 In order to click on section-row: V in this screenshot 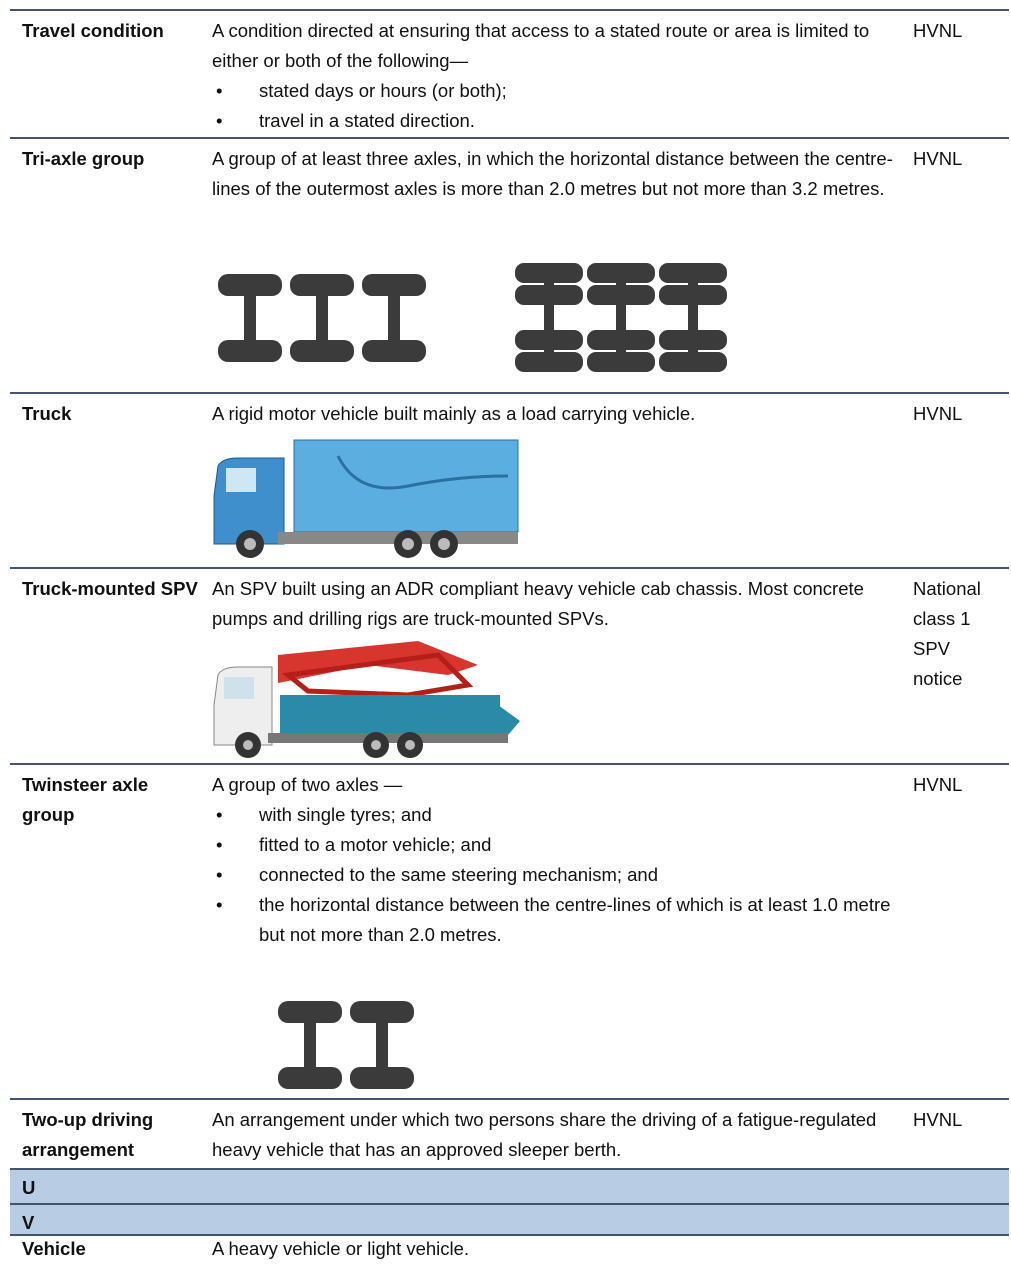, I will do `click(509, 1219)`.